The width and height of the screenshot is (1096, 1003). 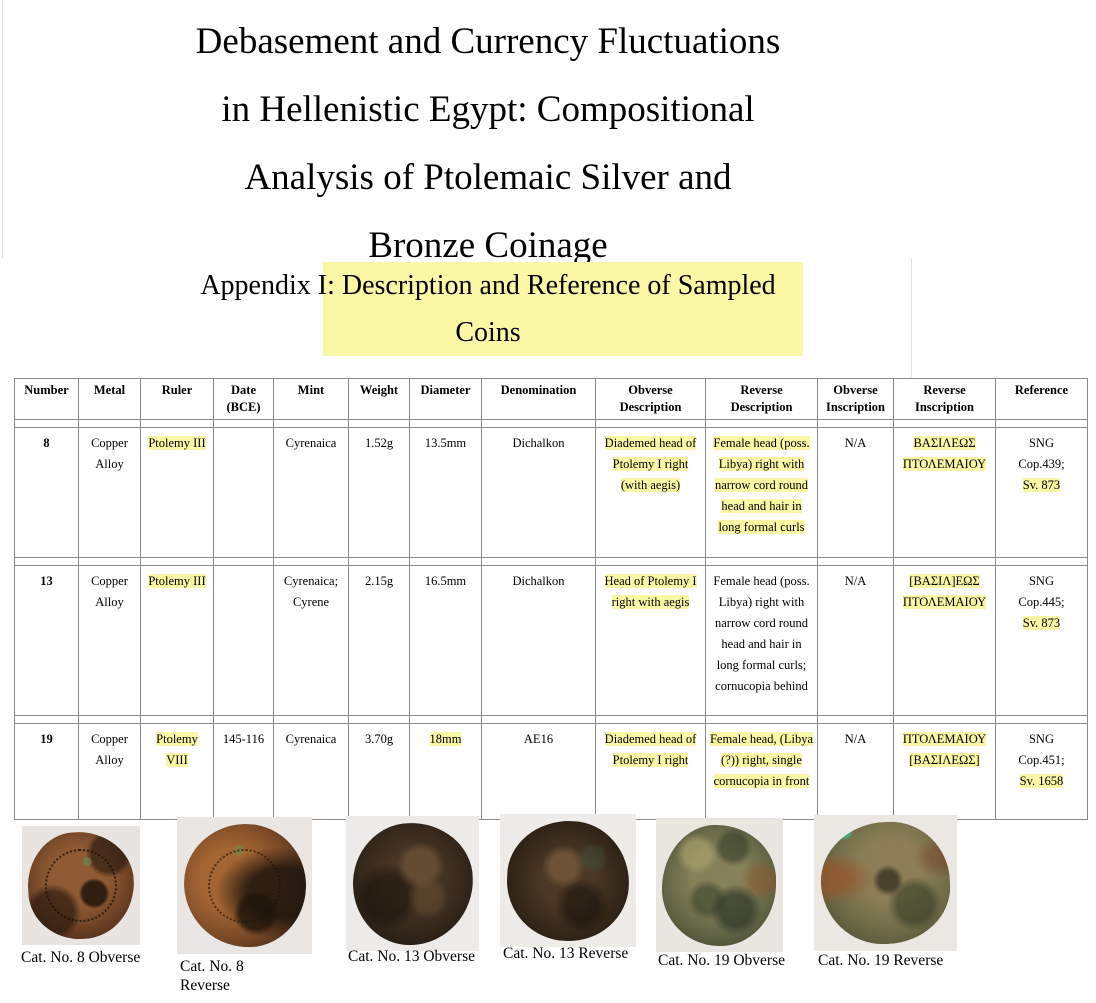 What do you see at coordinates (944, 771) in the screenshot?
I see `cell-reverse-inscription: ΠΤΟΛΕΜΑΙΟΥ [ΒΑΣΙΛΕΩΣ]` at bounding box center [944, 771].